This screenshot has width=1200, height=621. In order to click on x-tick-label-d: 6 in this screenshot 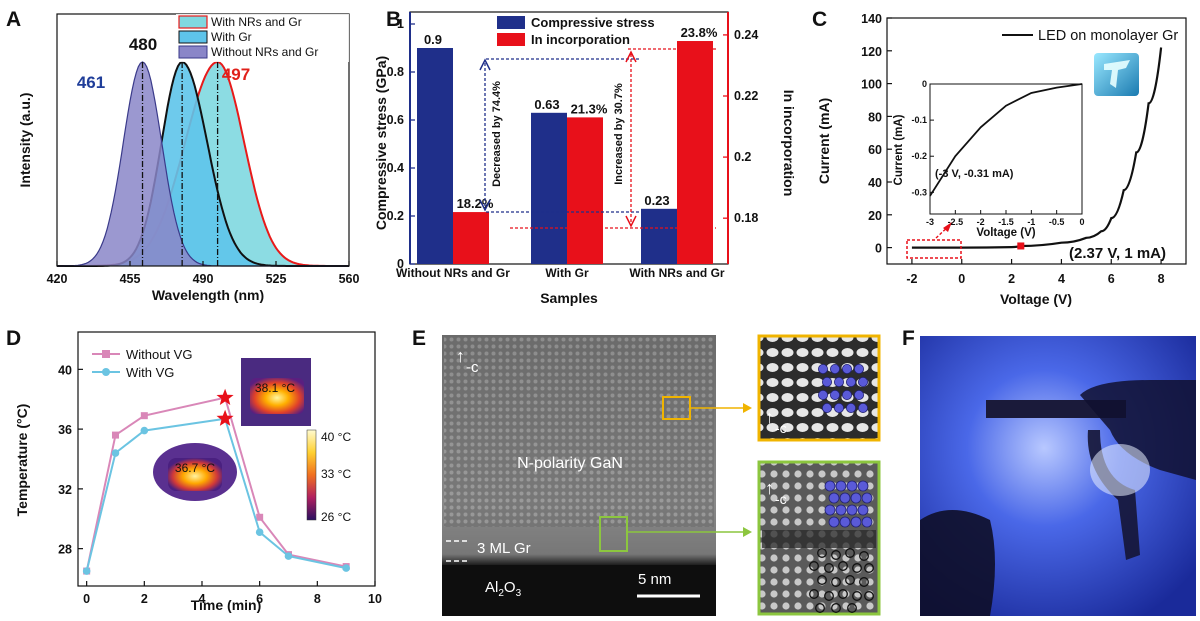, I will do `click(259, 599)`.